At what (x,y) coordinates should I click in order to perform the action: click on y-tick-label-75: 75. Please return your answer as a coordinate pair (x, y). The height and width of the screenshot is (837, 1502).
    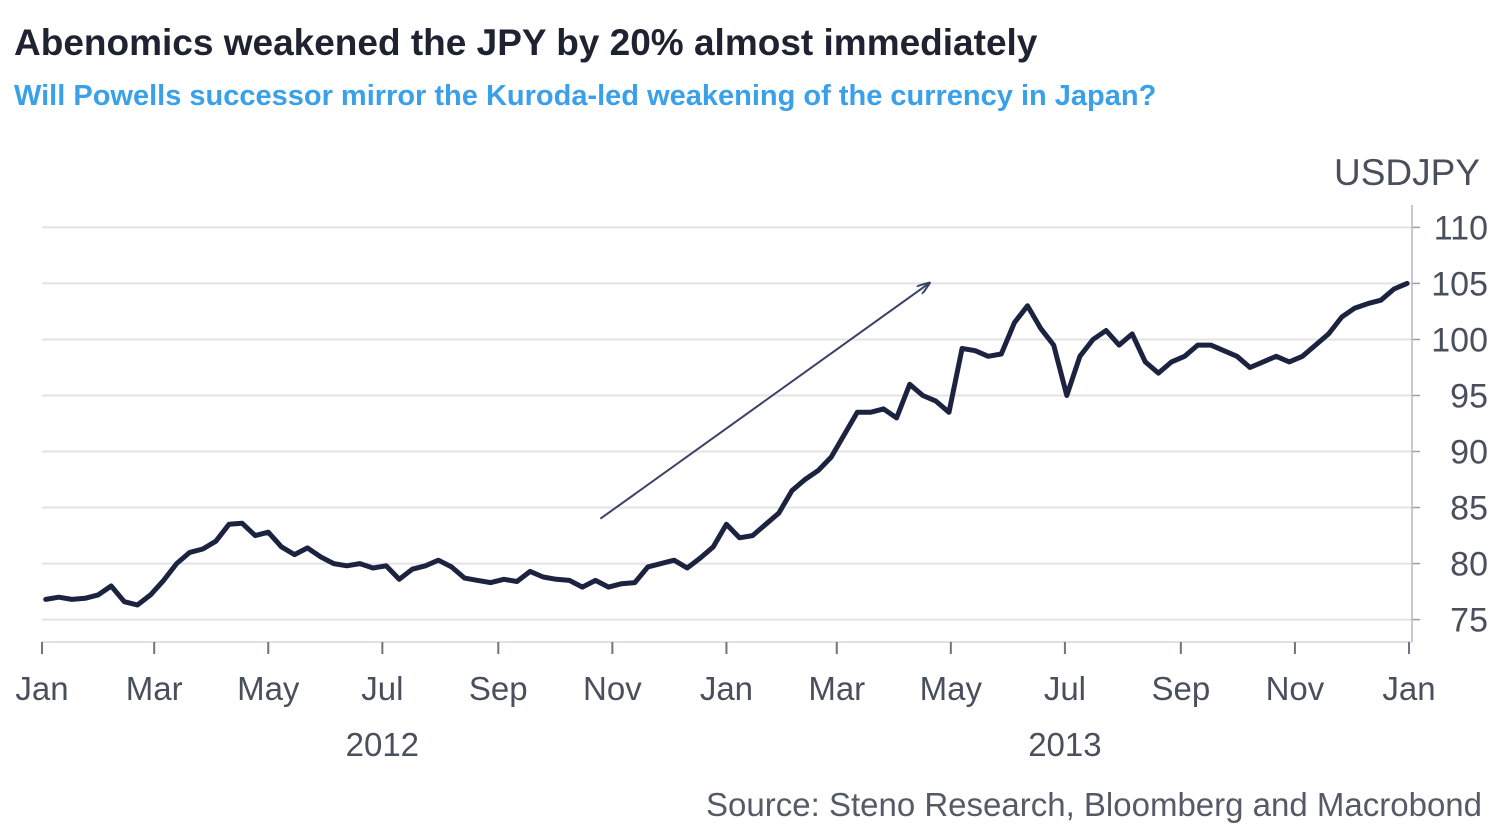
    Looking at the image, I should click on (1469, 621).